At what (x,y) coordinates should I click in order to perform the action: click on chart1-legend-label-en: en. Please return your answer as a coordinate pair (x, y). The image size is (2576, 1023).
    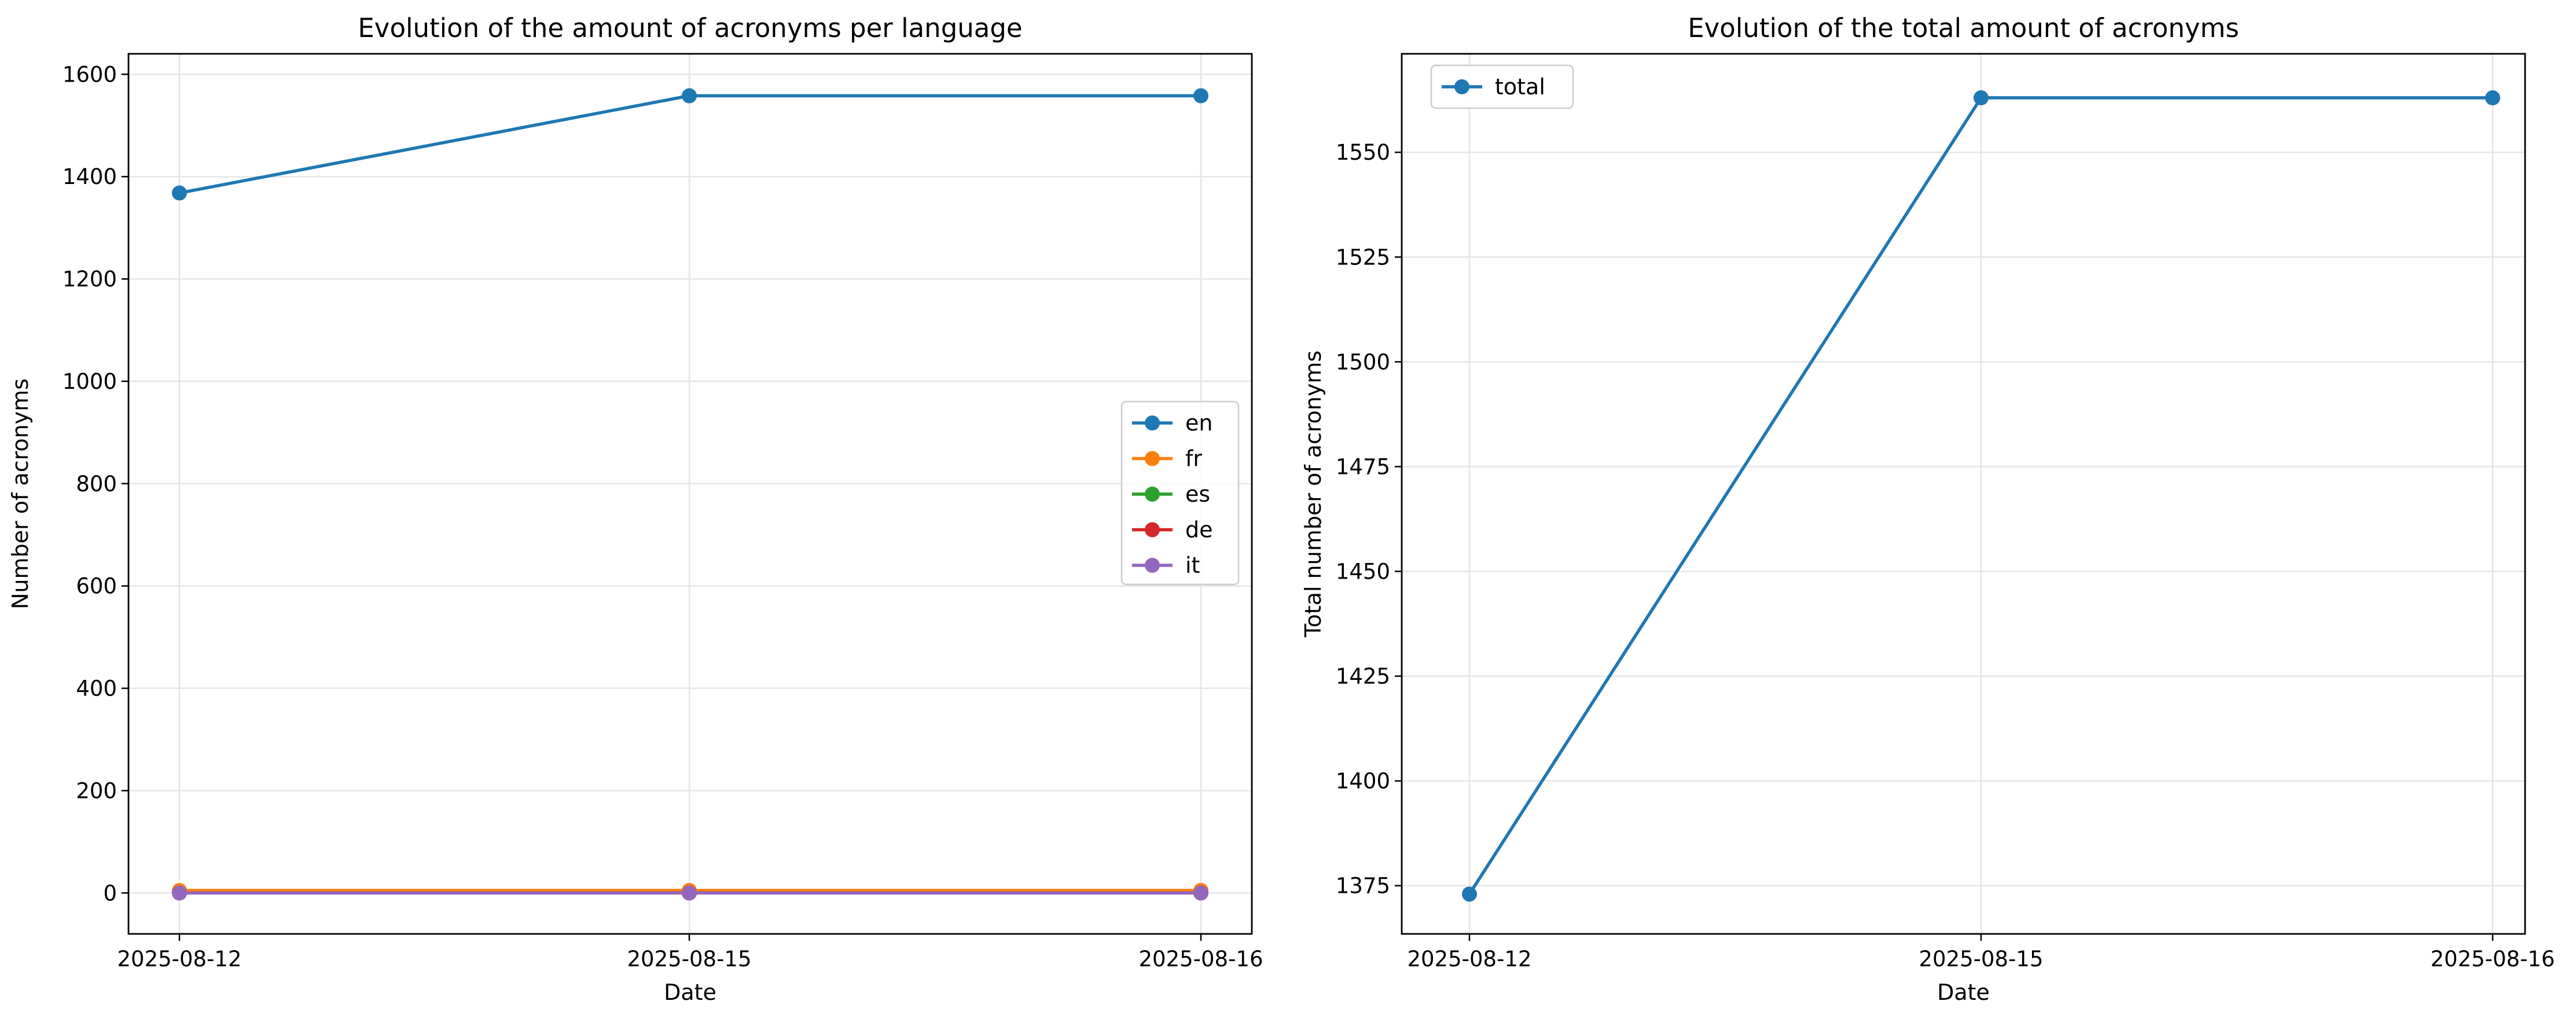
    Looking at the image, I should click on (1198, 423).